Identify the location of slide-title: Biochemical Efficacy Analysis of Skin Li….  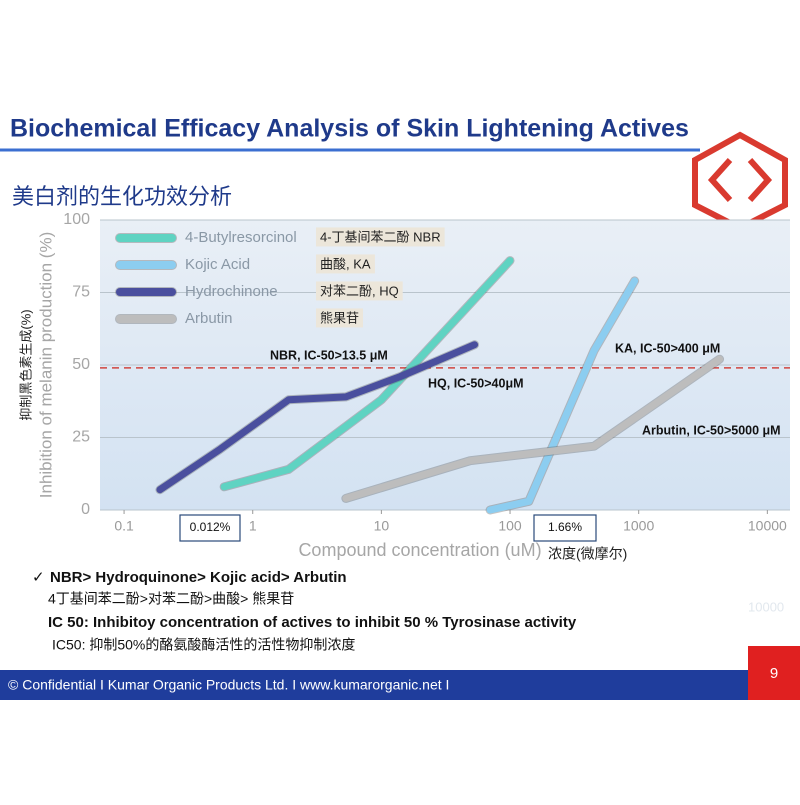
(349, 129).